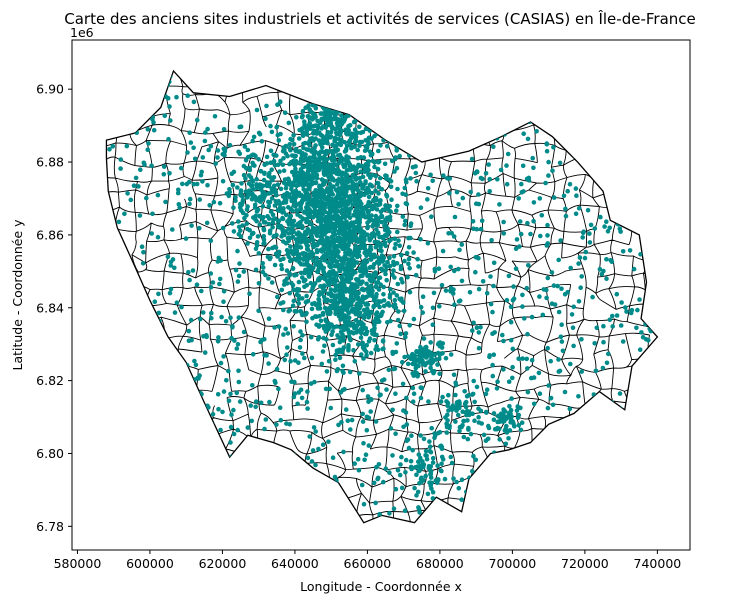 This screenshot has height=604, width=742. I want to click on y-tick-label: 6.78, so click(50, 526).